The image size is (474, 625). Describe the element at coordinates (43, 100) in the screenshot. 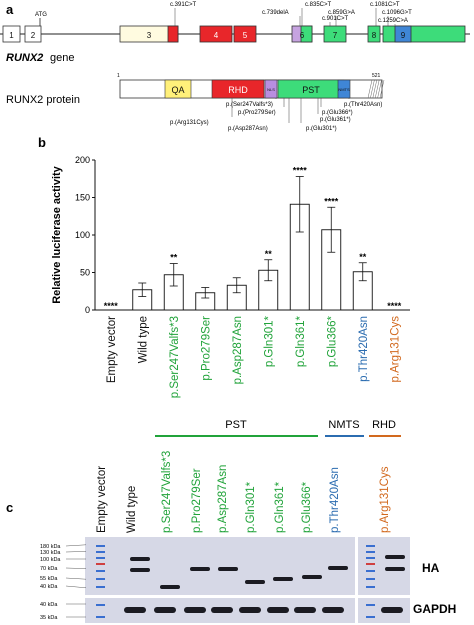

I see `protein-label: RUNX2 protein` at that location.